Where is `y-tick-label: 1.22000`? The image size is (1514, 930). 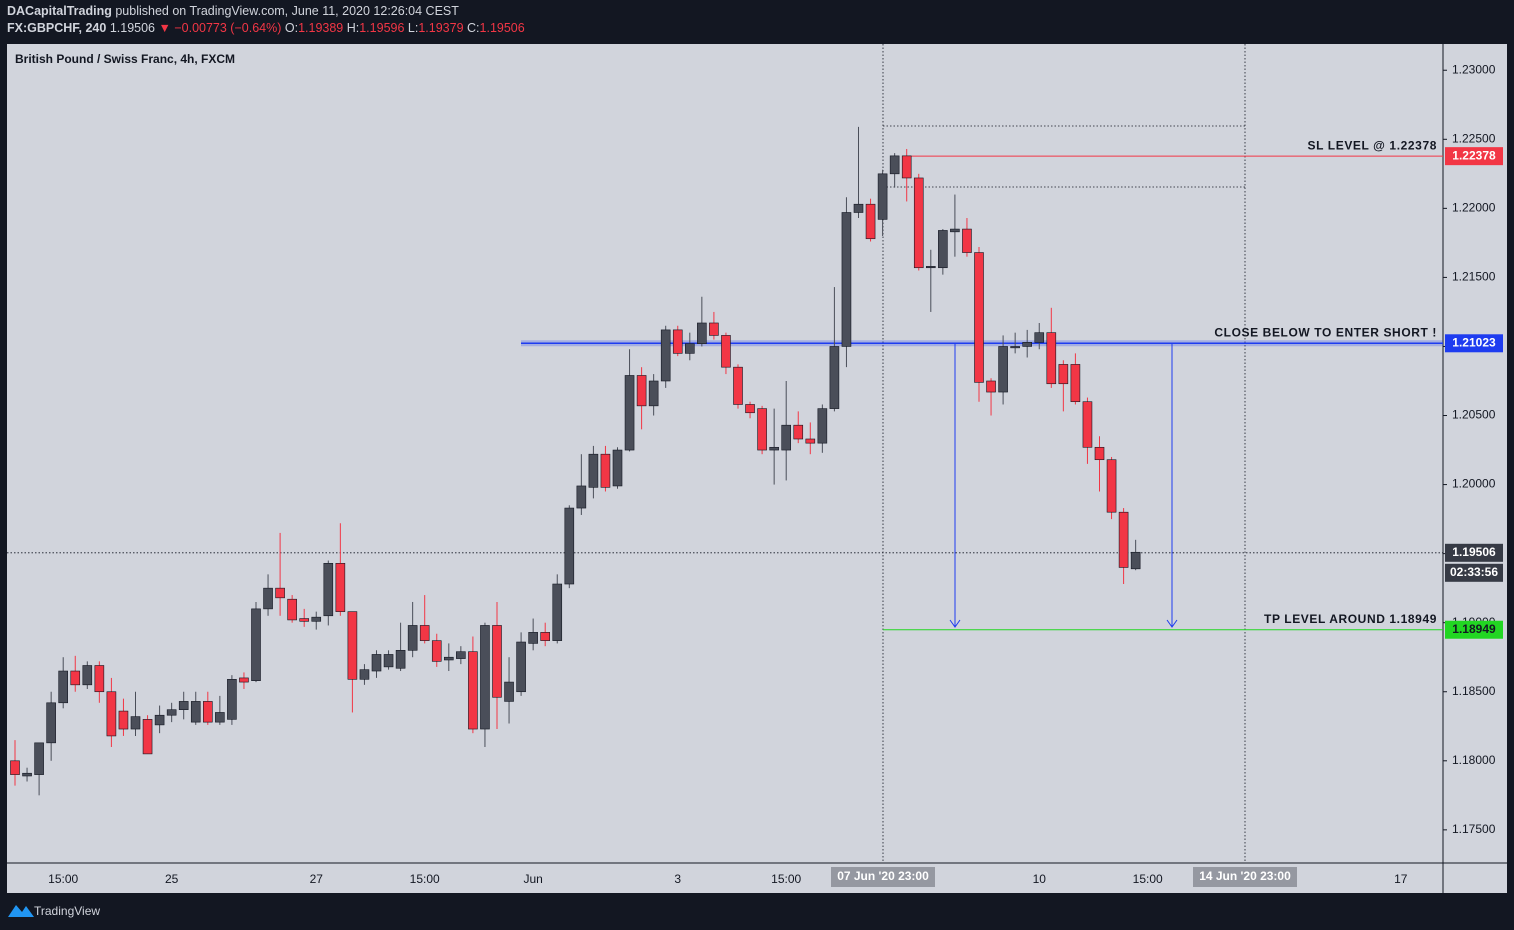 y-tick-label: 1.22000 is located at coordinates (1474, 208).